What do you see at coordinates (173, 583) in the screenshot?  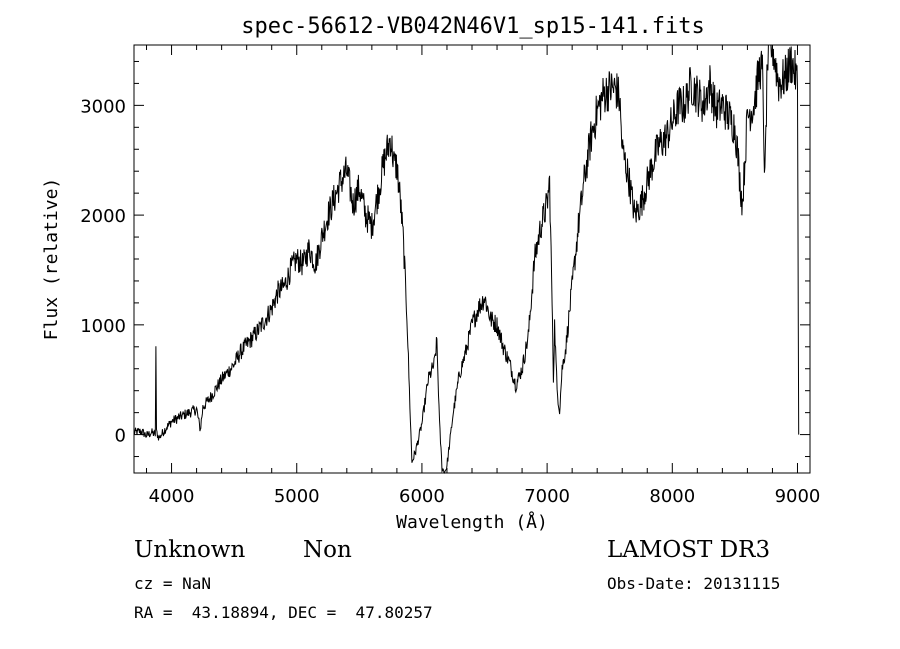 I see `redshift-value: cz = NaN` at bounding box center [173, 583].